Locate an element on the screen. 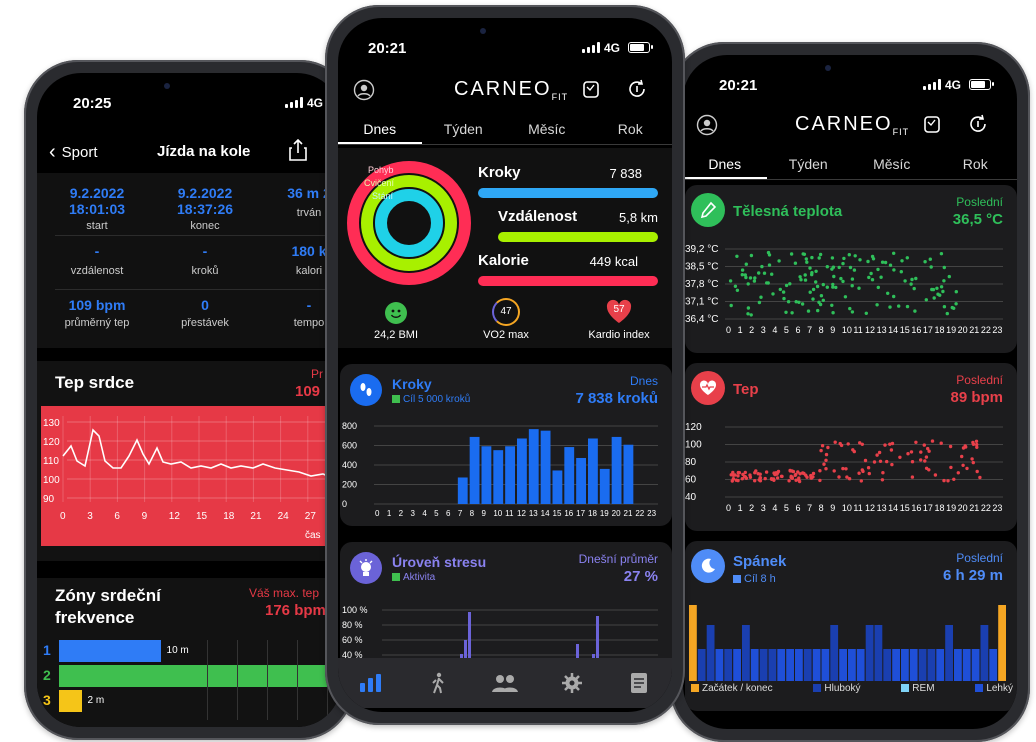 The image size is (1036, 742). nav-friends-button is located at coordinates (505, 683).